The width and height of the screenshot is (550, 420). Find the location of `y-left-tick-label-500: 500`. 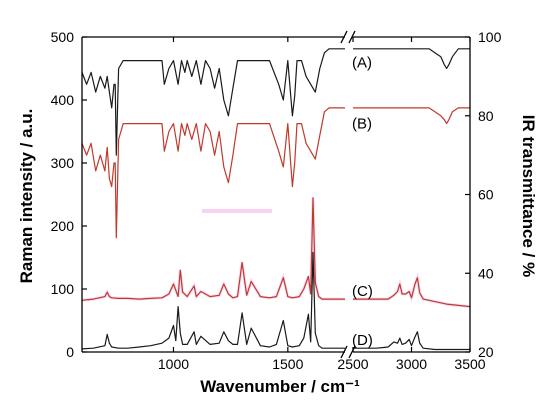

y-left-tick-label-500: 500 is located at coordinates (63, 37).